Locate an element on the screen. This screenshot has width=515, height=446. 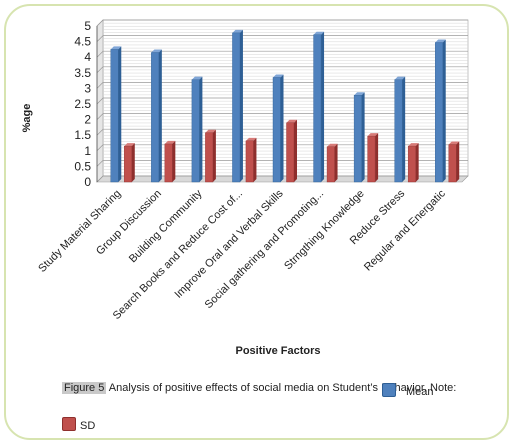
y-tick-label: 3.5 is located at coordinates (82, 73).